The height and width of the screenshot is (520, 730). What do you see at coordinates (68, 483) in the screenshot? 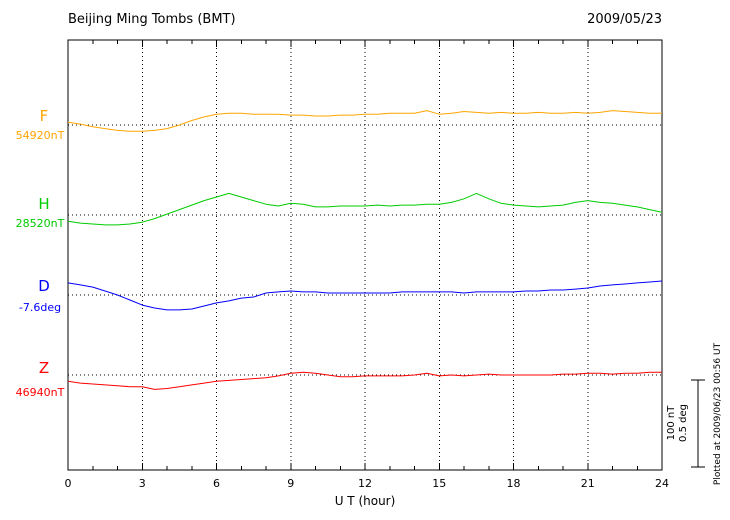
I see `x-tick-label: 0` at bounding box center [68, 483].